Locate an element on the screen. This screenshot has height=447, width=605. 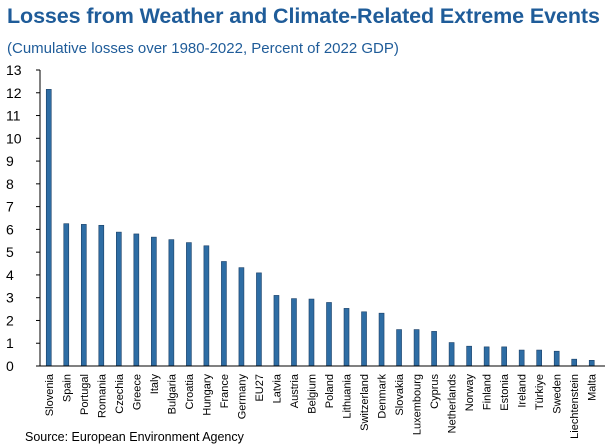
y-tick-label: 10 is located at coordinates (14, 138).